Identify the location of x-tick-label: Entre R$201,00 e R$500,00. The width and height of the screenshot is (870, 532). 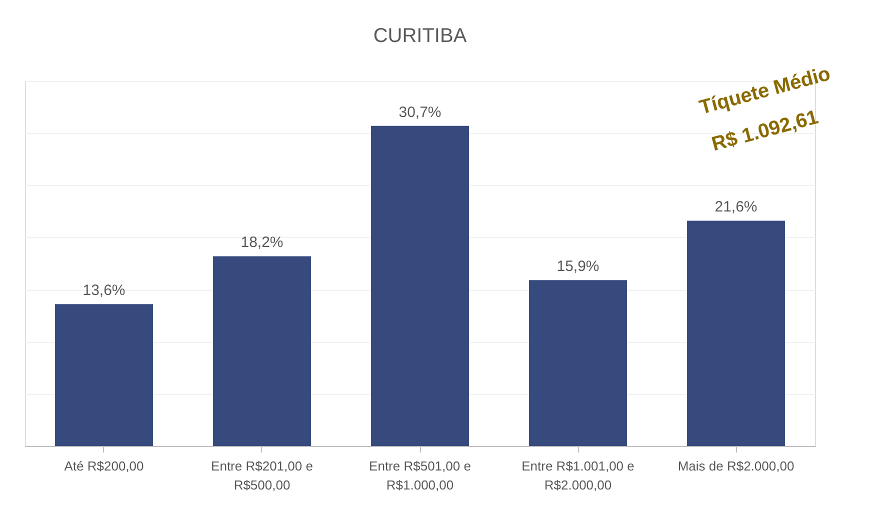
(262, 475).